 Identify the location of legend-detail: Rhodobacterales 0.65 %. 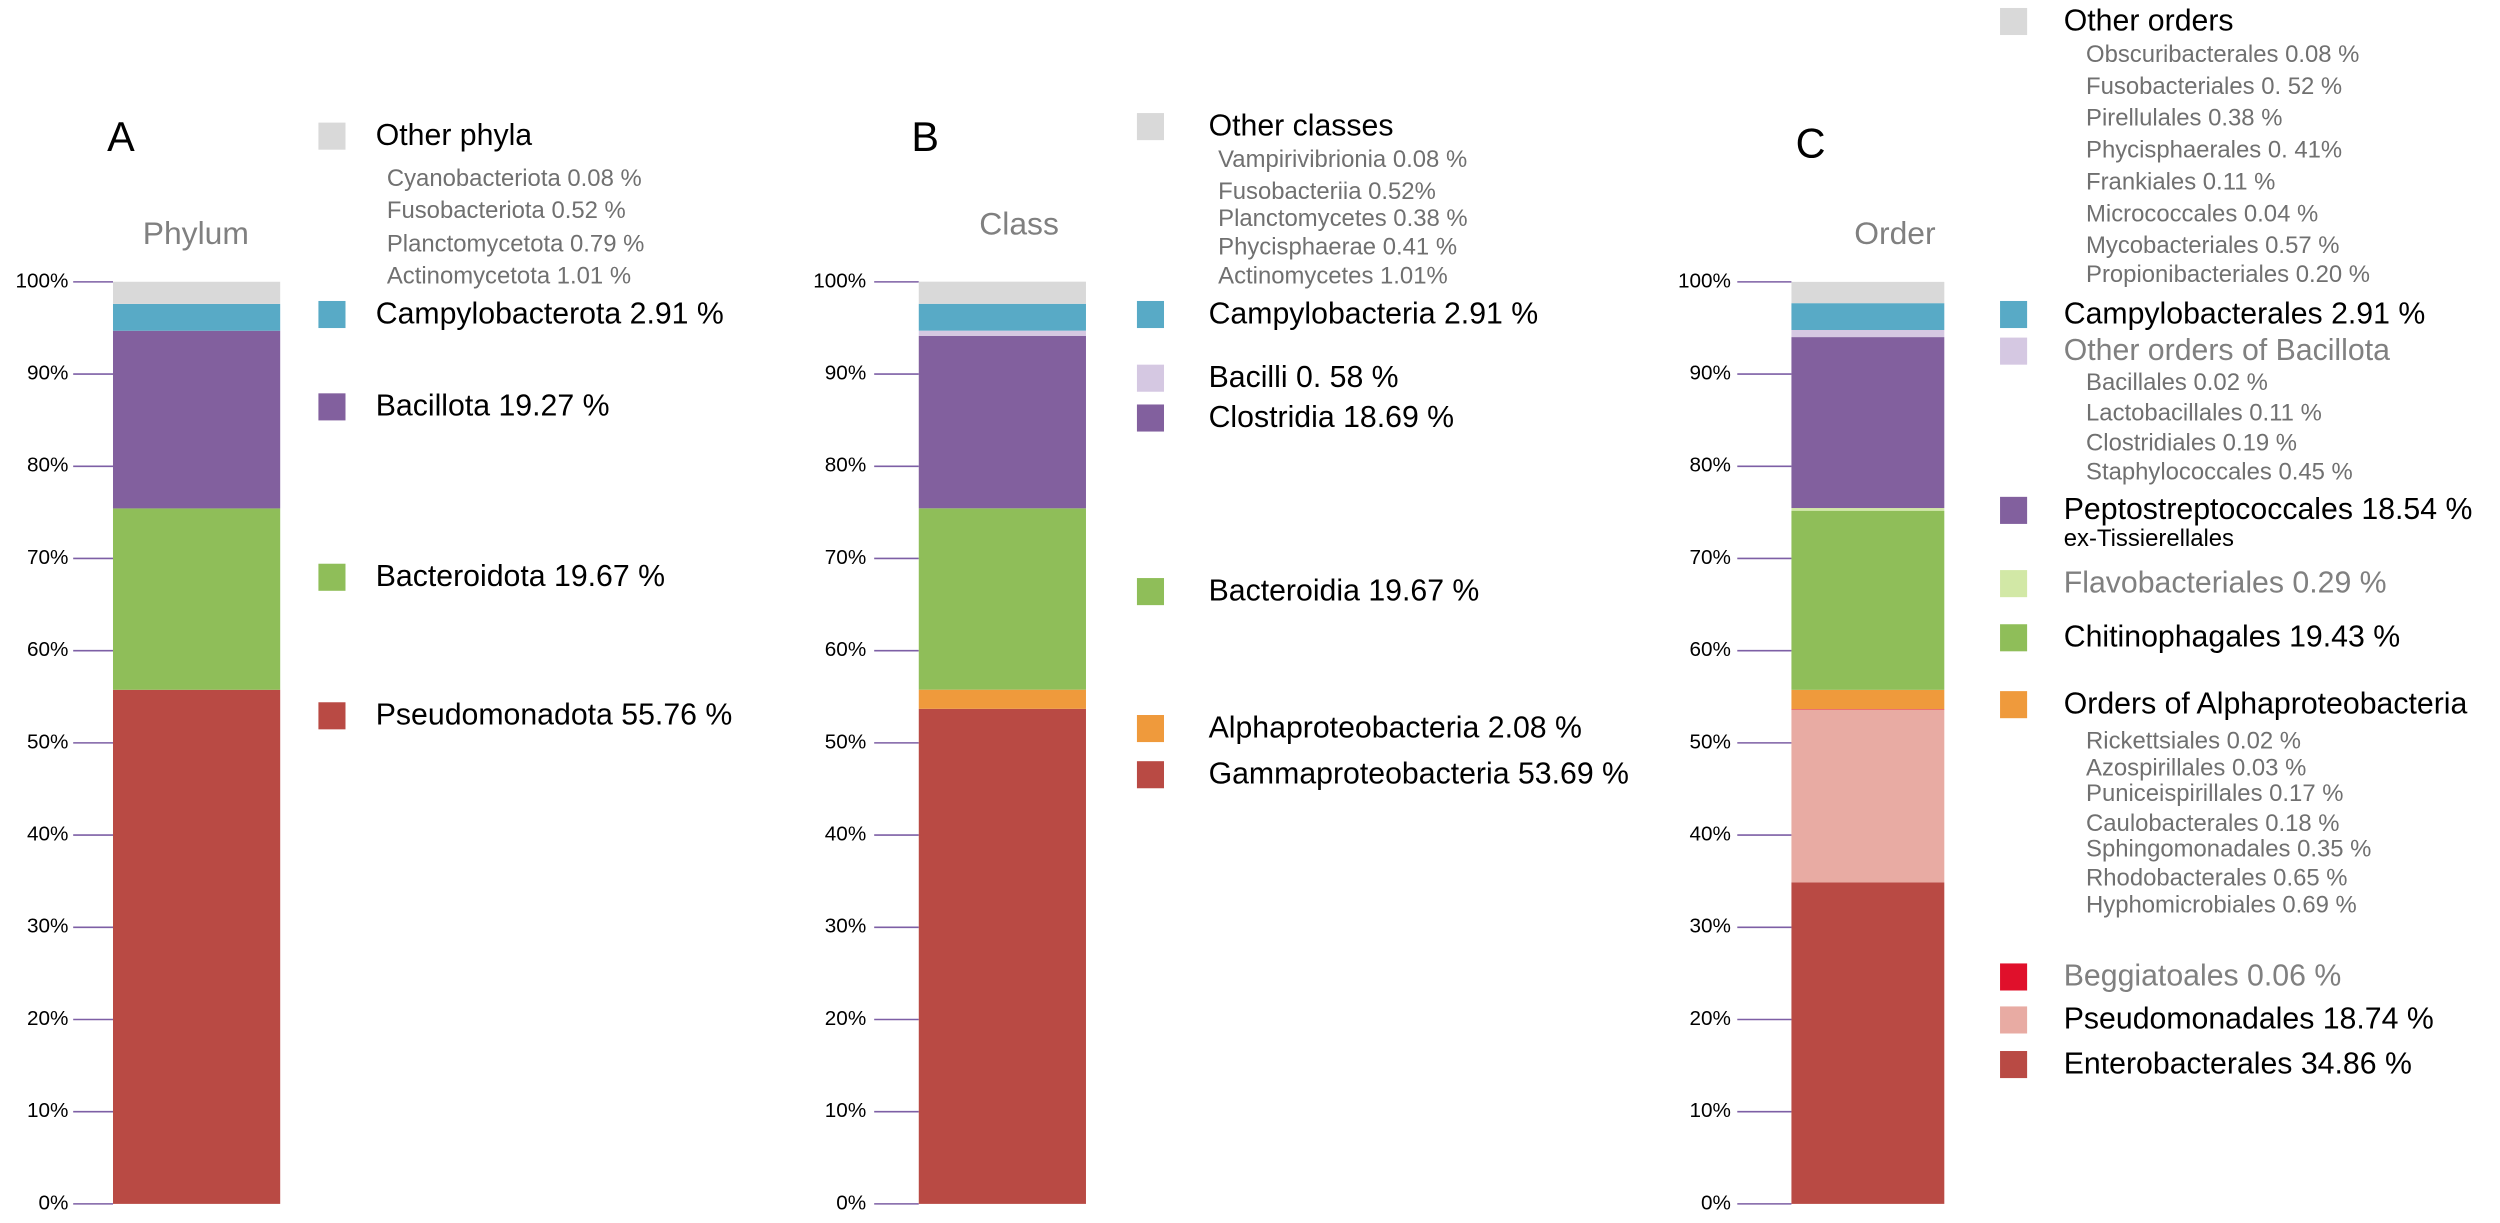
(2216, 877).